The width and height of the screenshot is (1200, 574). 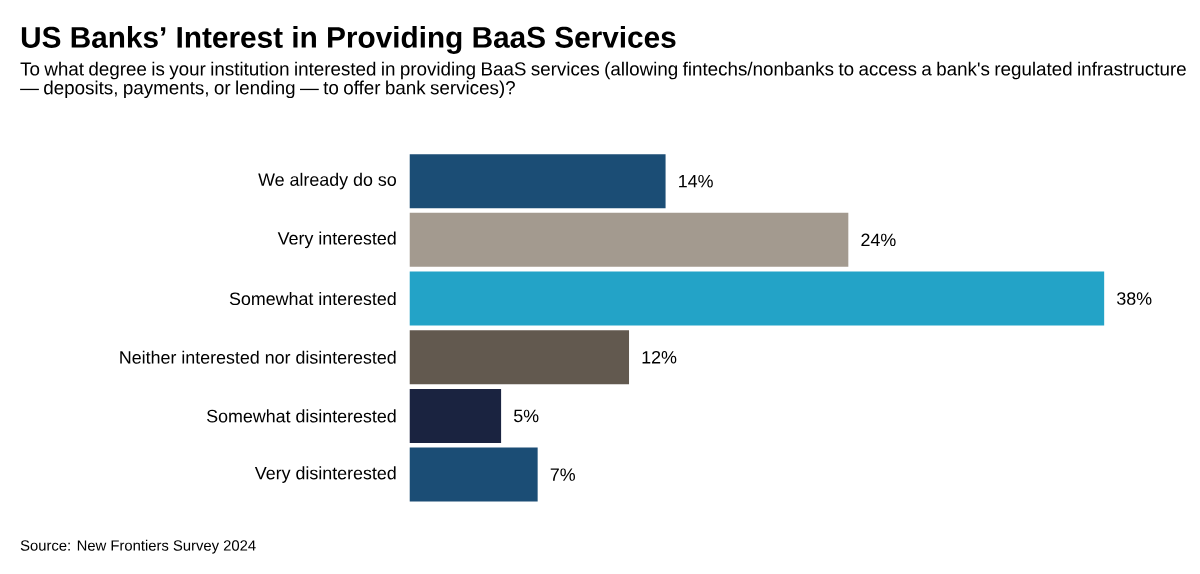 I want to click on chart-subtitle: To what degree is your institution interested in providing BaaS services (allowing fintechs/nonbanks to access a bank's regulated infrastructure — deposits, payments, or lending — to offer bank services)?, so click(x=603, y=79).